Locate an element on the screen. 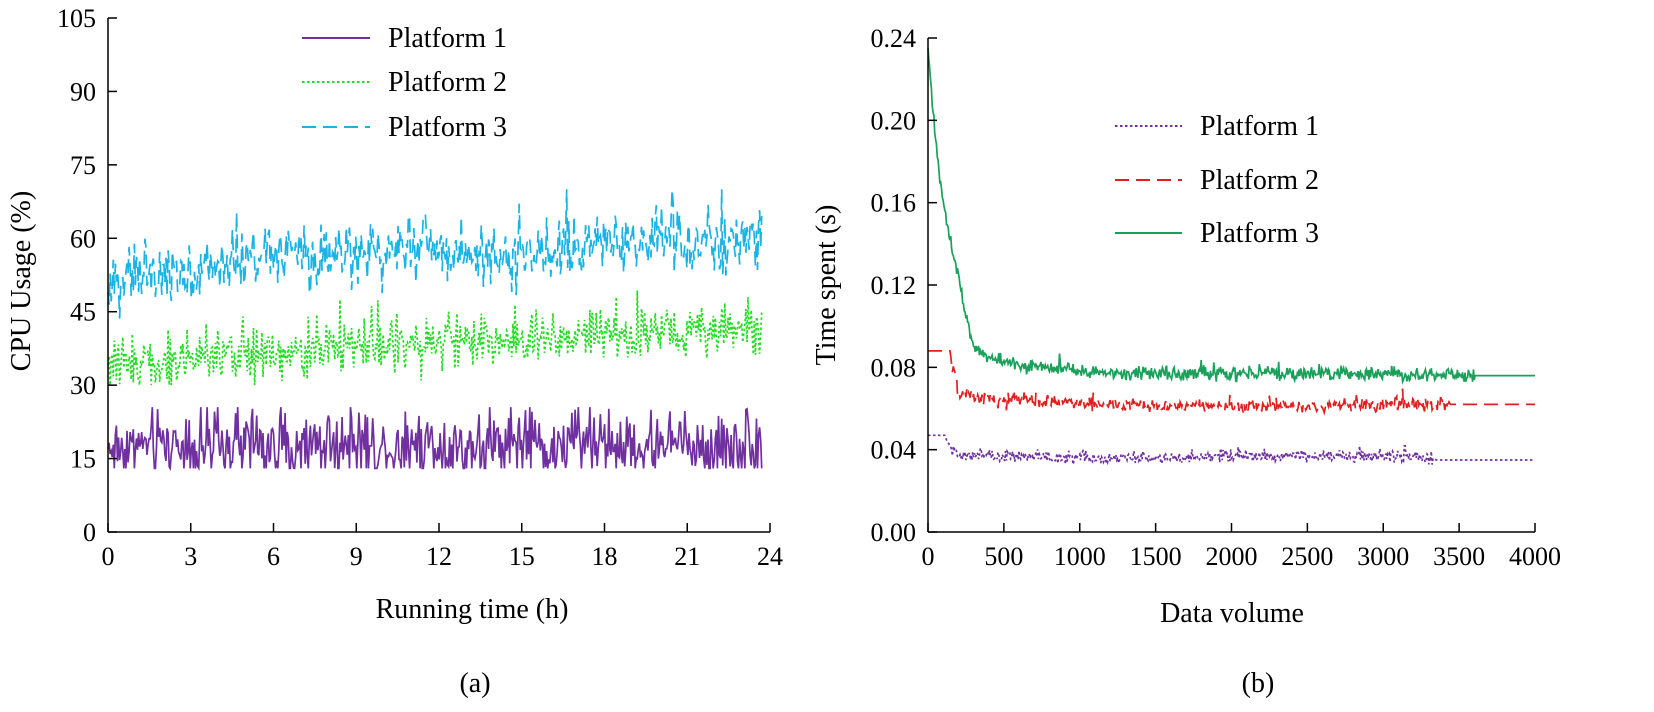 The height and width of the screenshot is (712, 1654). chart-b-xlabel: Data volume is located at coordinates (1232, 613).